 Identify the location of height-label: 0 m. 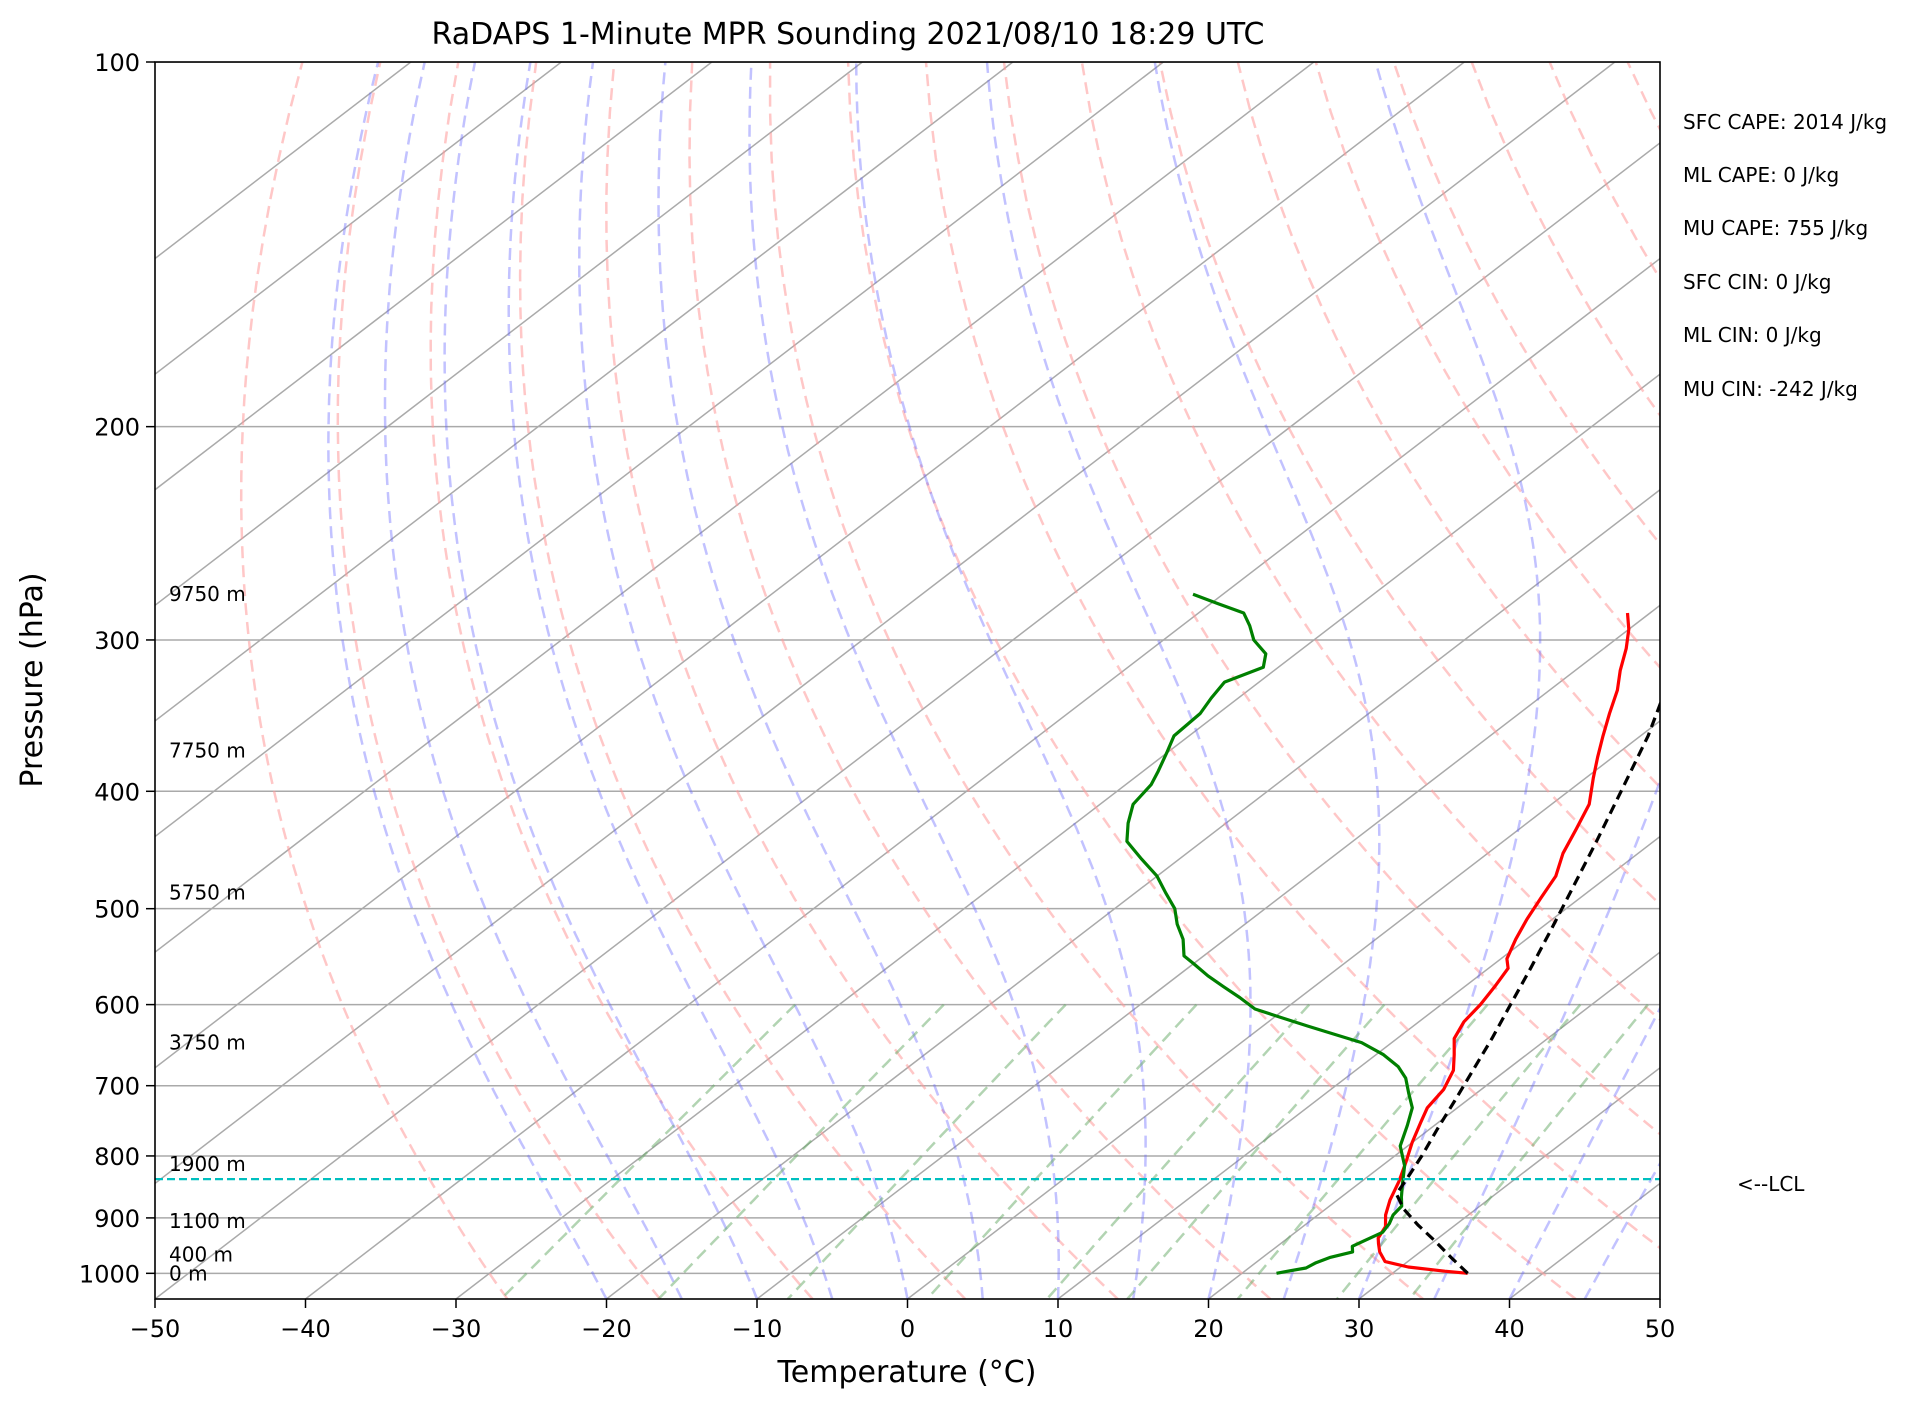
(188, 1273).